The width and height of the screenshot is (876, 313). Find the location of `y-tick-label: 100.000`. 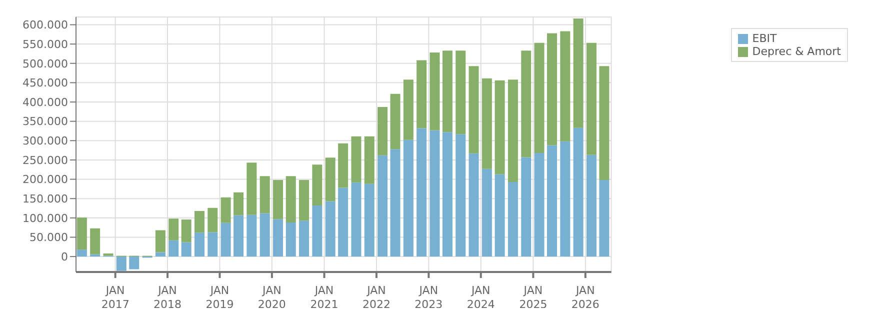

y-tick-label: 100.000 is located at coordinates (45, 218).